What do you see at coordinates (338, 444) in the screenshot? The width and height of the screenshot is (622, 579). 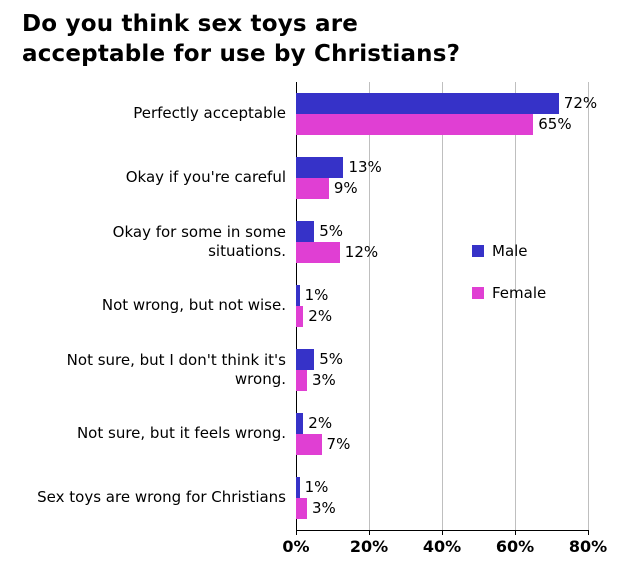 I see `value-label: 7%` at bounding box center [338, 444].